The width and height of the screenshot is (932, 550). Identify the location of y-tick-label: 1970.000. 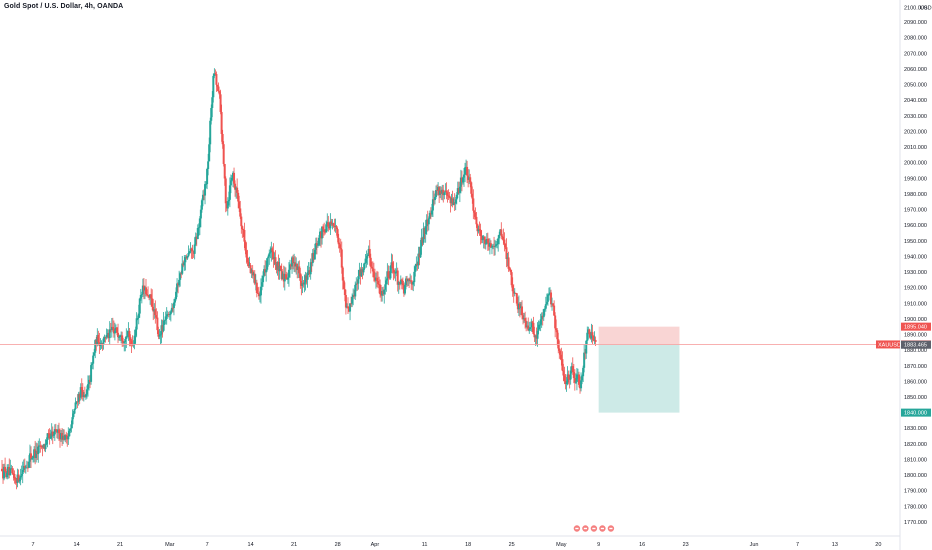
(915, 211).